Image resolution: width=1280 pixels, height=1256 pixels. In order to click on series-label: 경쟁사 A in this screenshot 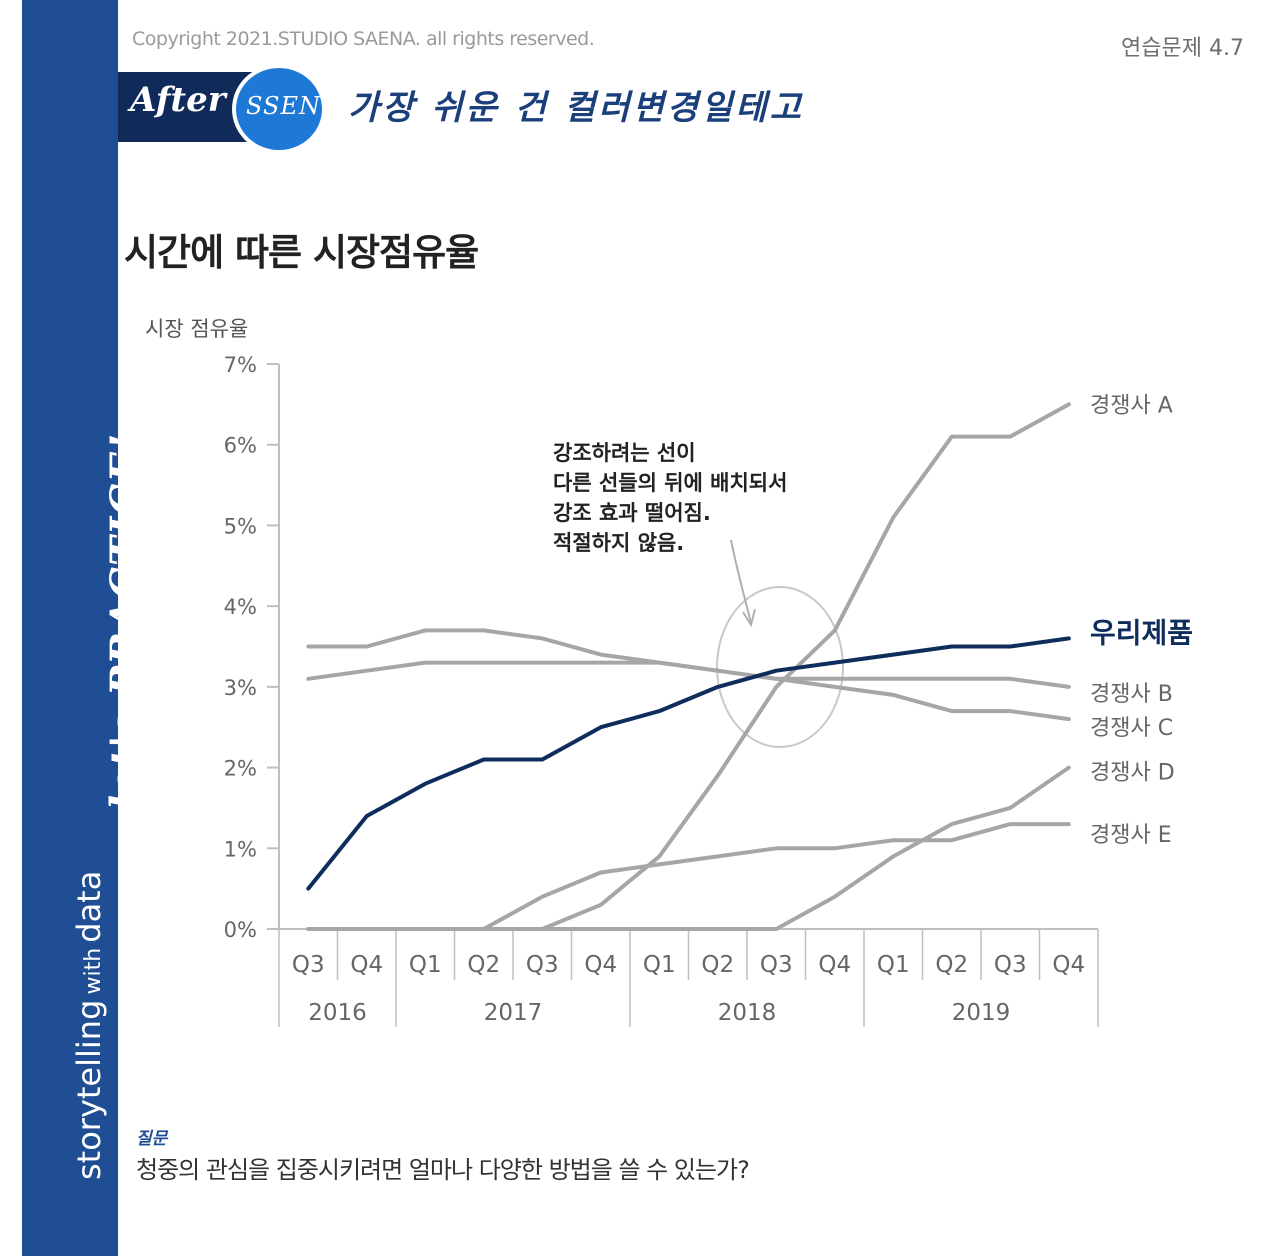, I will do `click(1131, 405)`.